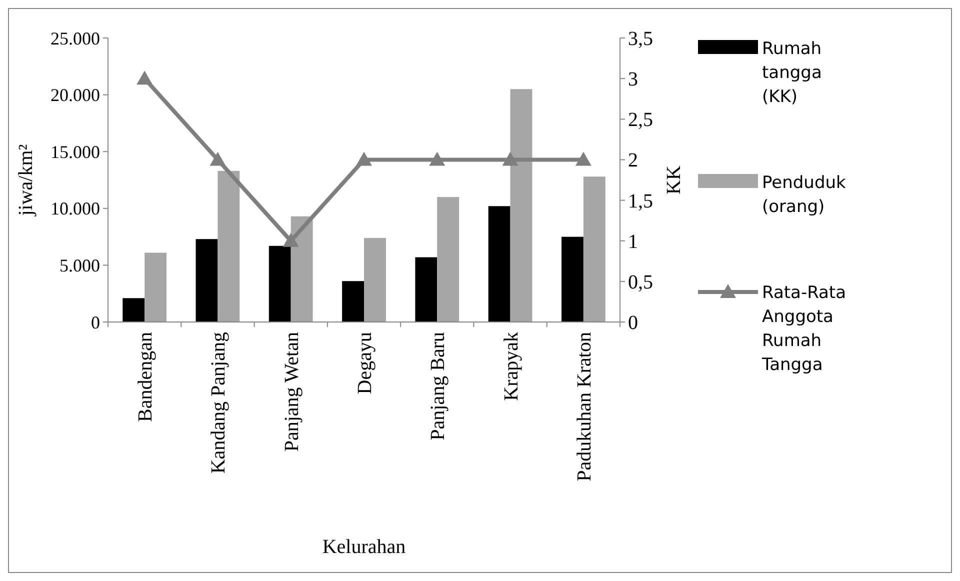  Describe the element at coordinates (674, 179) in the screenshot. I see `y2-axis-title: KK` at that location.